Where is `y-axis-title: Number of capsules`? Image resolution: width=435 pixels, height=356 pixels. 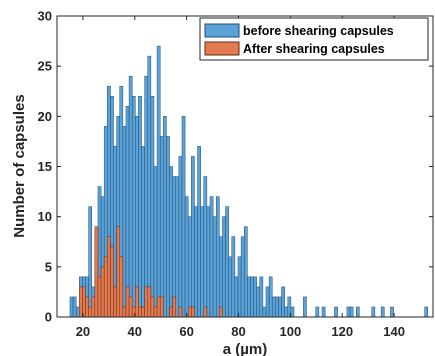
y-axis-title: Number of capsules is located at coordinates (19, 165).